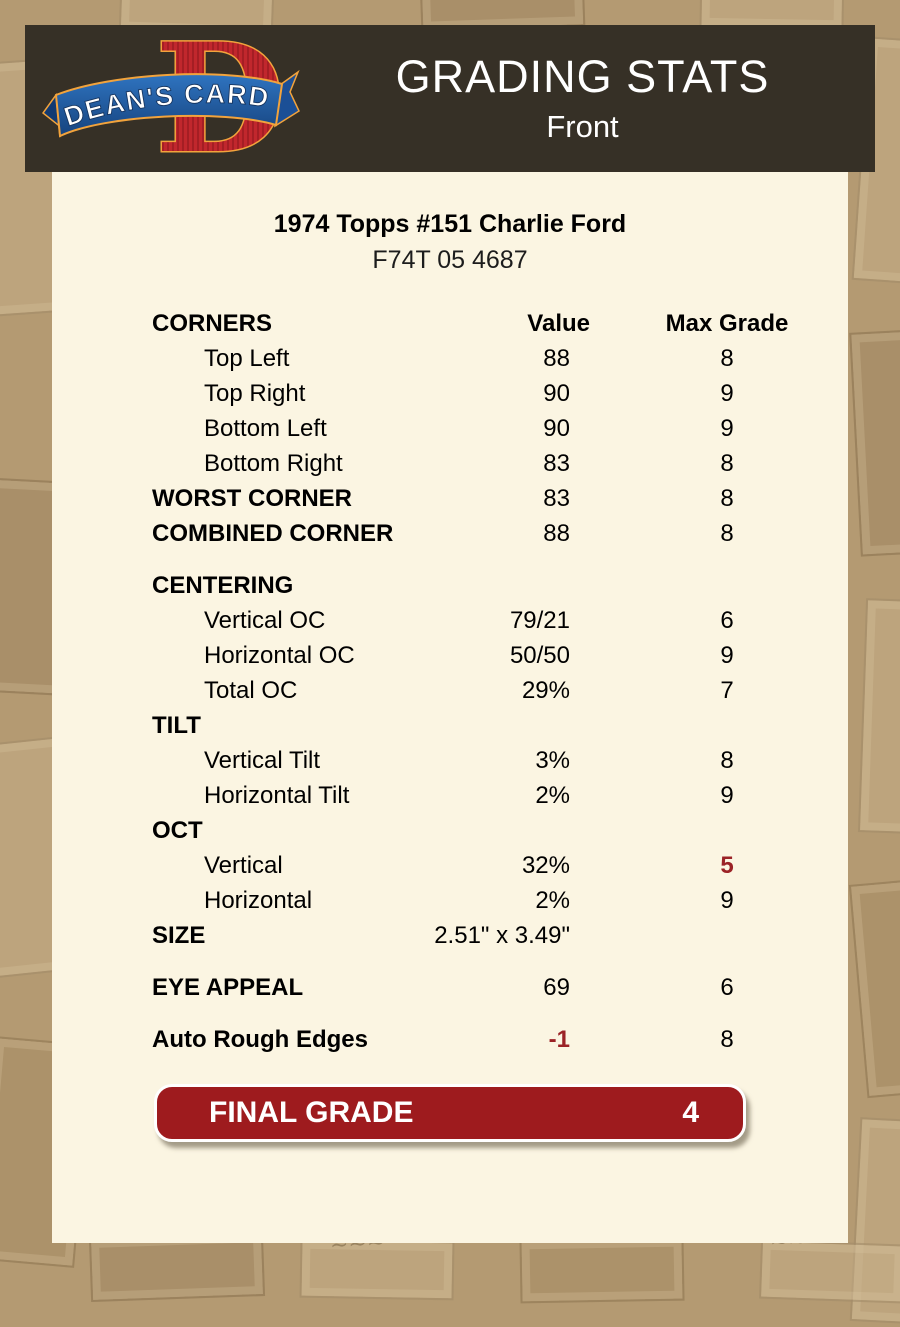 This screenshot has width=900, height=1327. I want to click on final-grade-button: FINAL GRADE 4, so click(450, 1113).